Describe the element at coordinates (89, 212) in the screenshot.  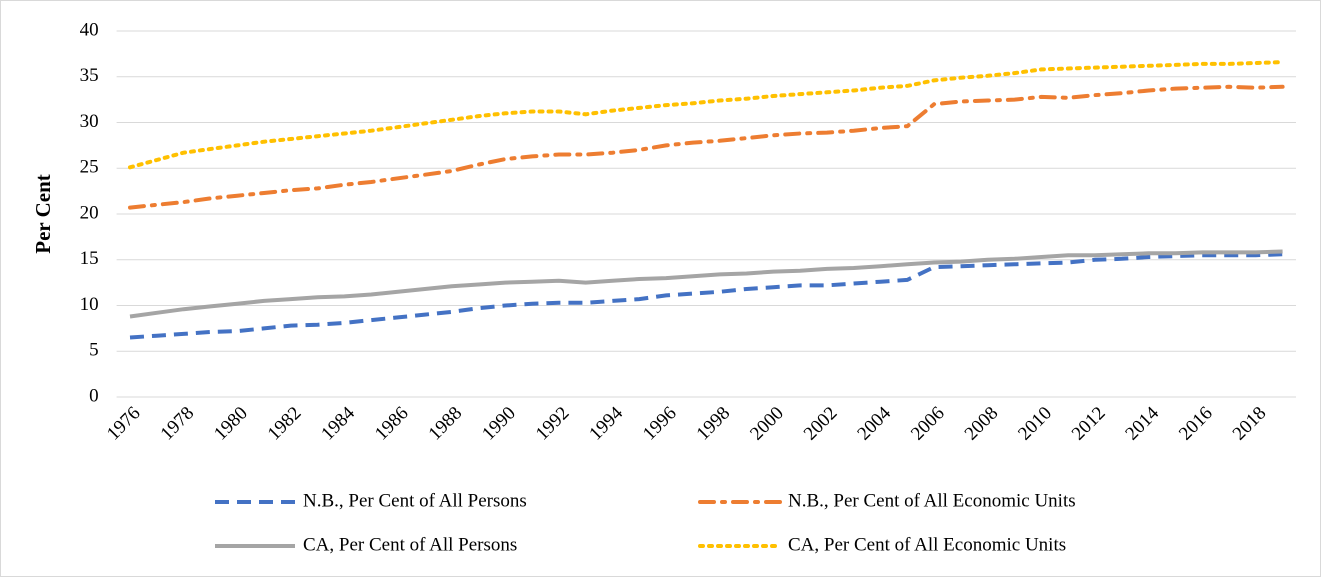
I see `y-tick-label: 20` at that location.